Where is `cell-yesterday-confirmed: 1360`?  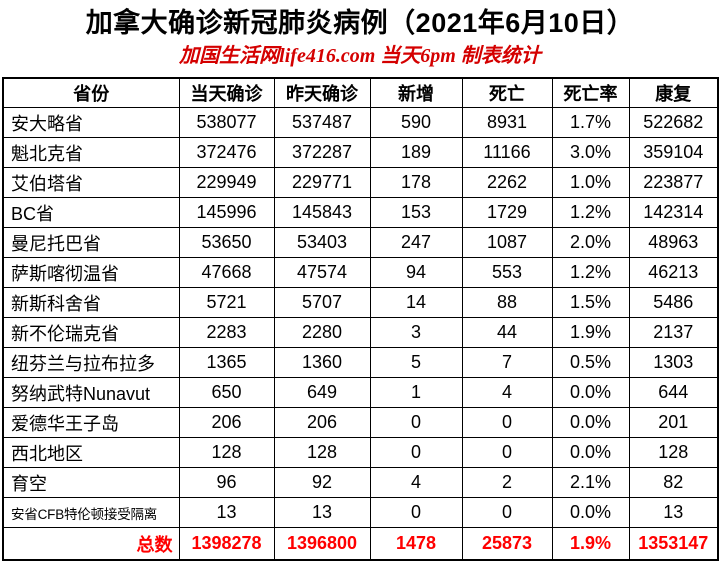 cell-yesterday-confirmed: 1360 is located at coordinates (322, 362).